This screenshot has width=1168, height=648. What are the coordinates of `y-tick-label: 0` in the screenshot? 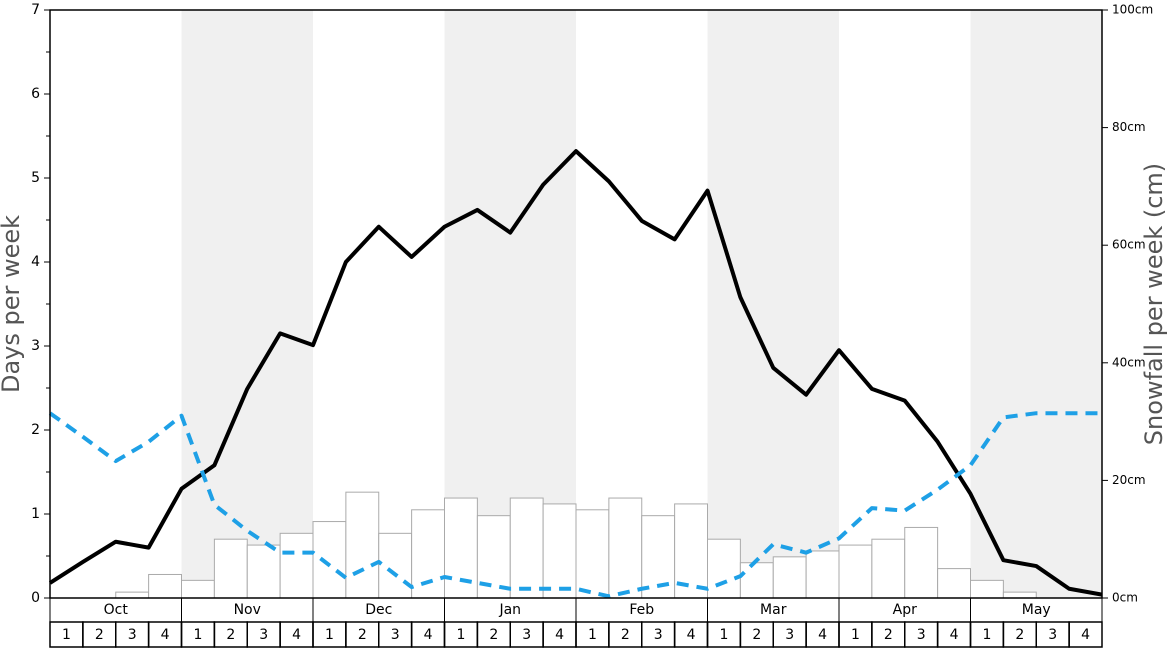 It's located at (35, 598).